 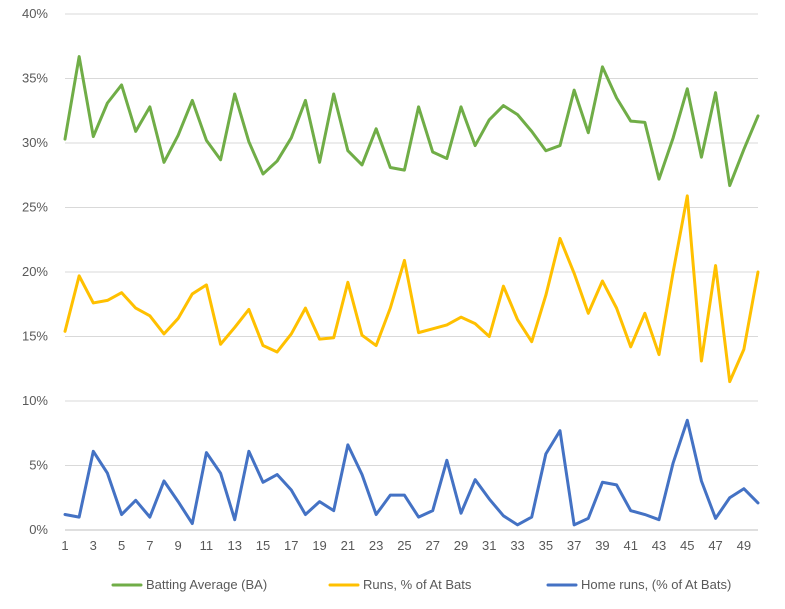 I want to click on x-tick-label: 17, so click(x=291, y=545).